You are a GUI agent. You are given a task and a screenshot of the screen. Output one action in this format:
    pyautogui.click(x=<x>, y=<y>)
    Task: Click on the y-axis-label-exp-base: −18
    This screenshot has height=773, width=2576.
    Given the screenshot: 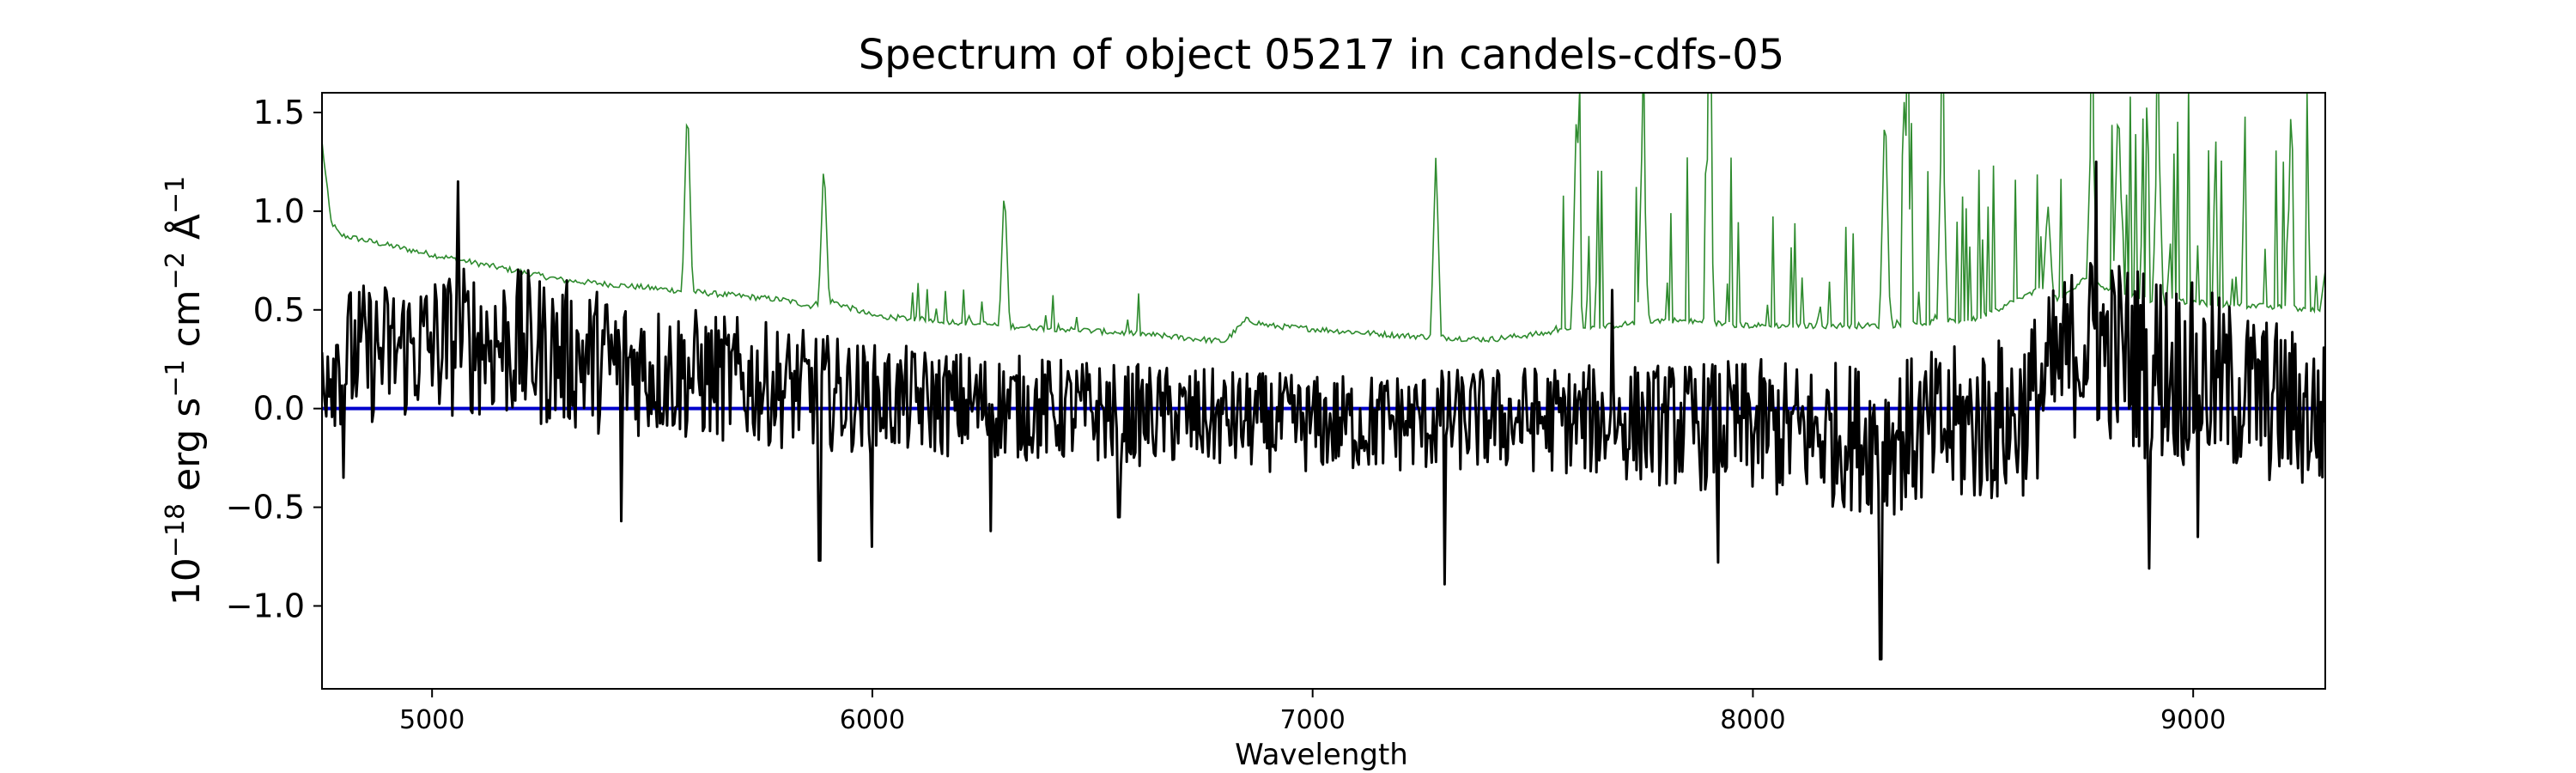 What is the action you would take?
    pyautogui.click(x=176, y=530)
    